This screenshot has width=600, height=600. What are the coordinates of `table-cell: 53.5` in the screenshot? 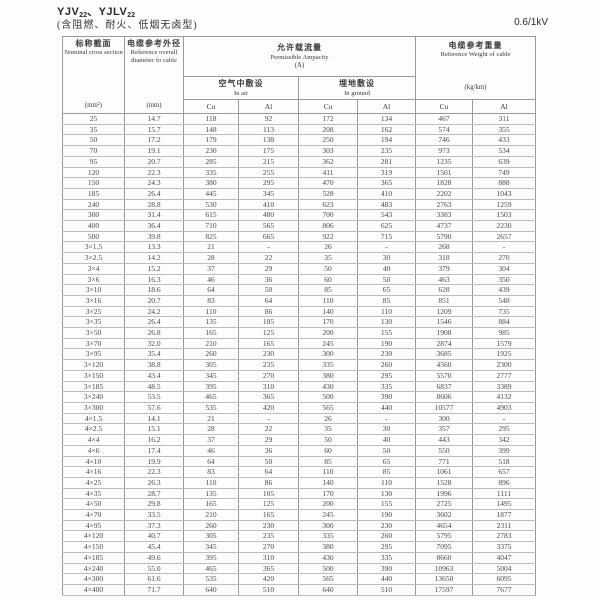 It's located at (154, 397).